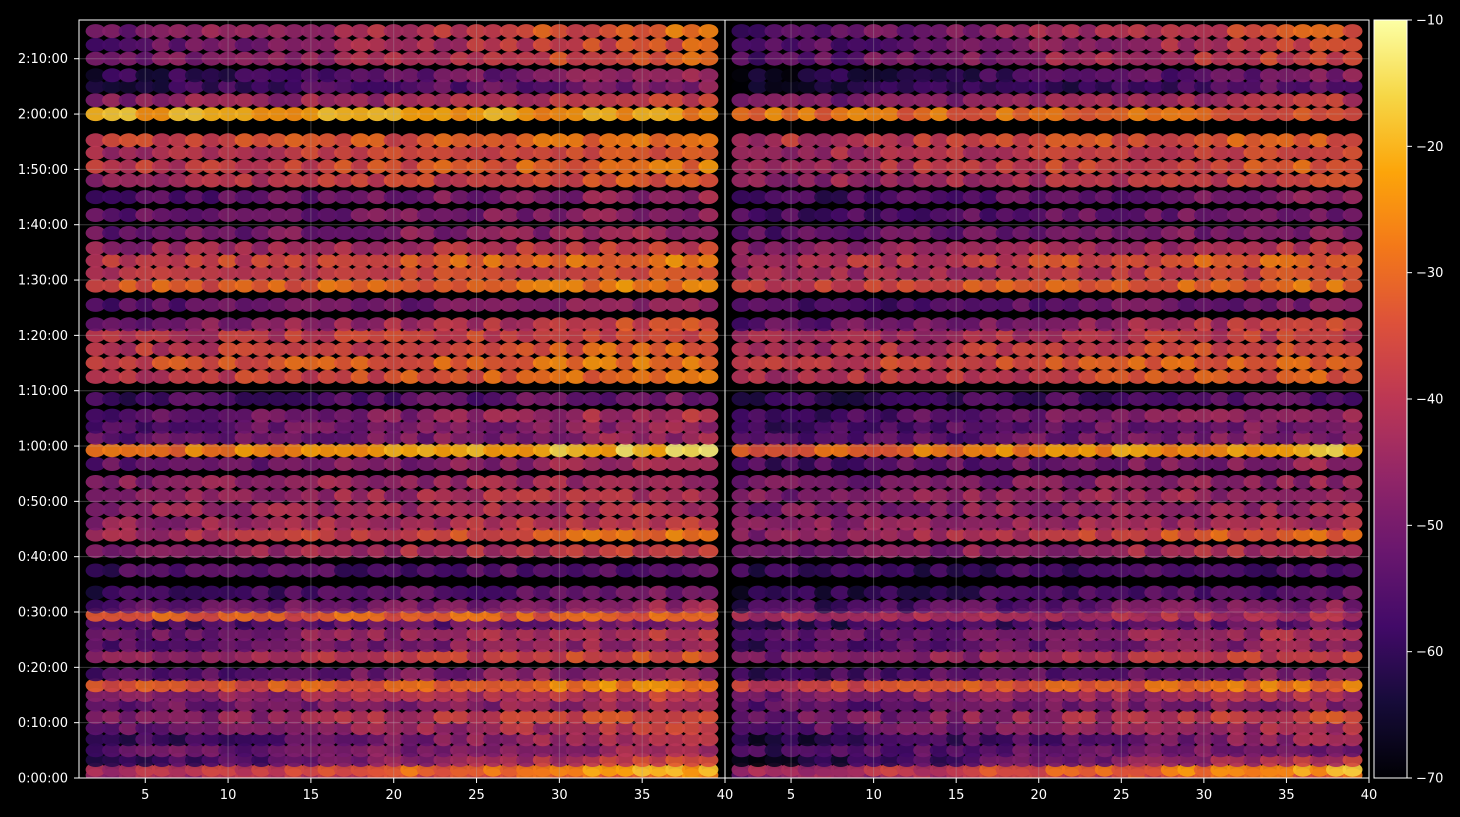  What do you see at coordinates (43, 668) in the screenshot?
I see `y-tick-label: 0:20:00` at bounding box center [43, 668].